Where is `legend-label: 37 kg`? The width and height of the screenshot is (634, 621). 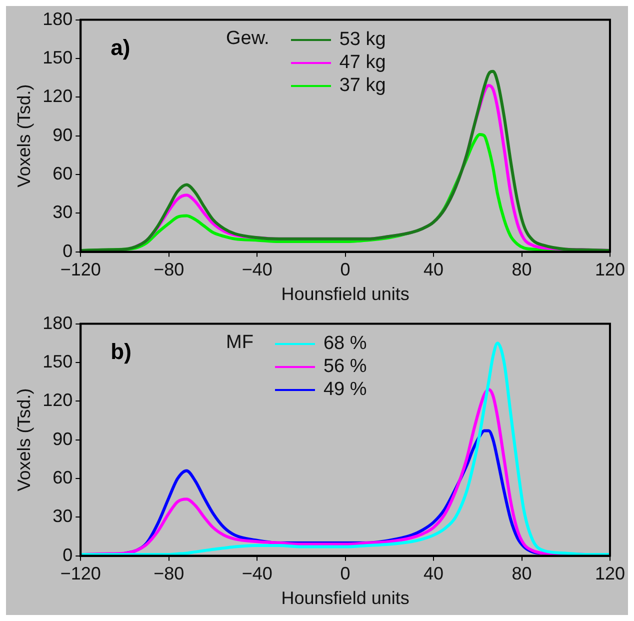 legend-label: 37 kg is located at coordinates (362, 85).